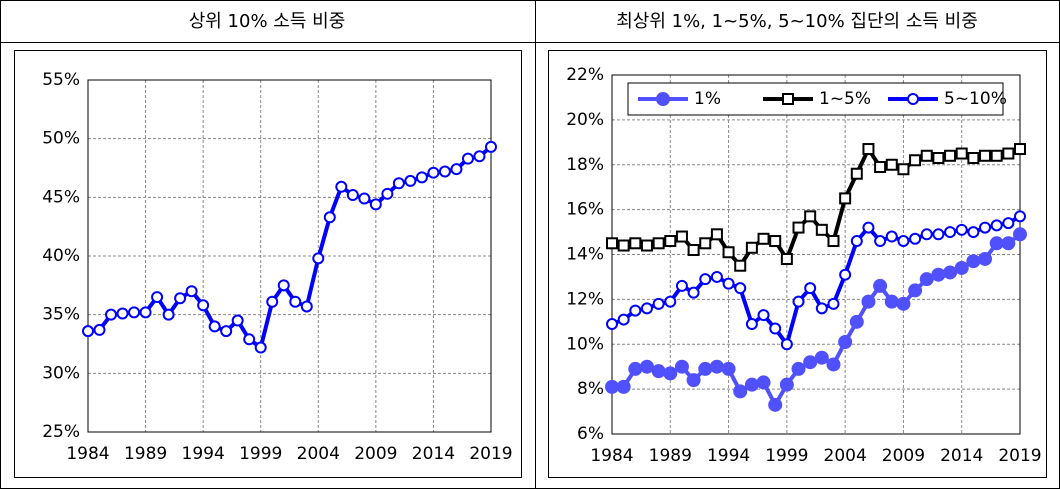  What do you see at coordinates (816, 207) in the screenshot?
I see `line` at bounding box center [816, 207].